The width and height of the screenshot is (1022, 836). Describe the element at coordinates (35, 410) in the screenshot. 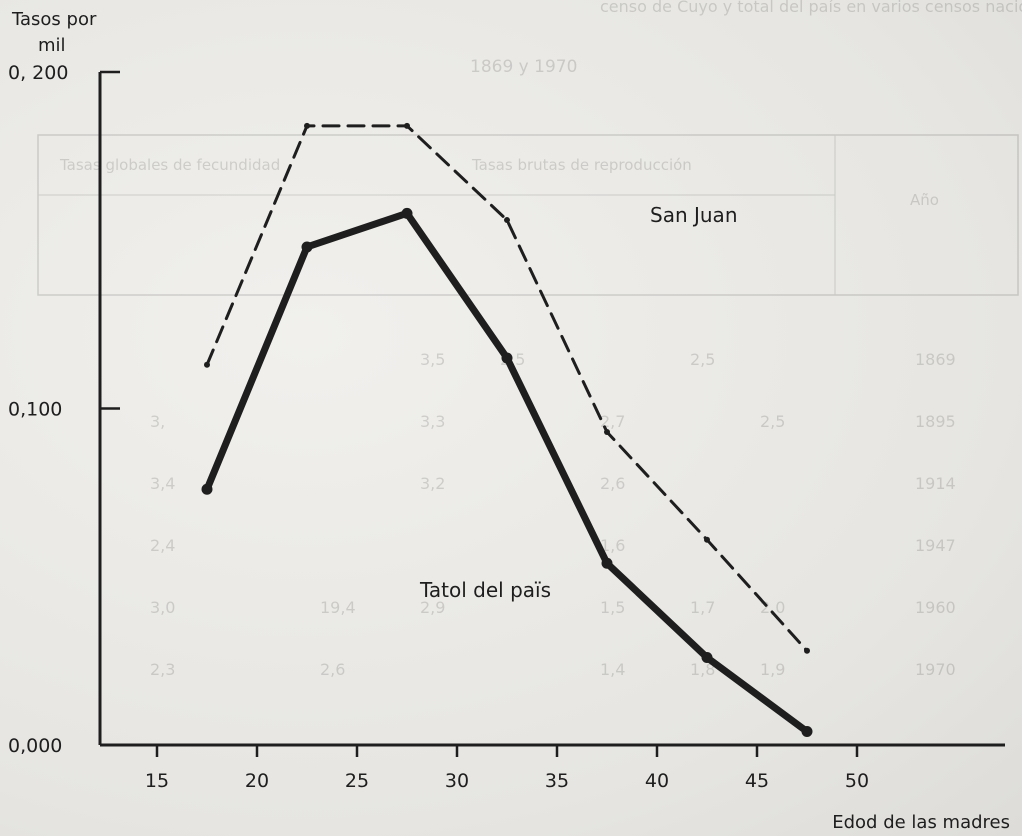

I see `y-tick-label: 0,100` at that location.